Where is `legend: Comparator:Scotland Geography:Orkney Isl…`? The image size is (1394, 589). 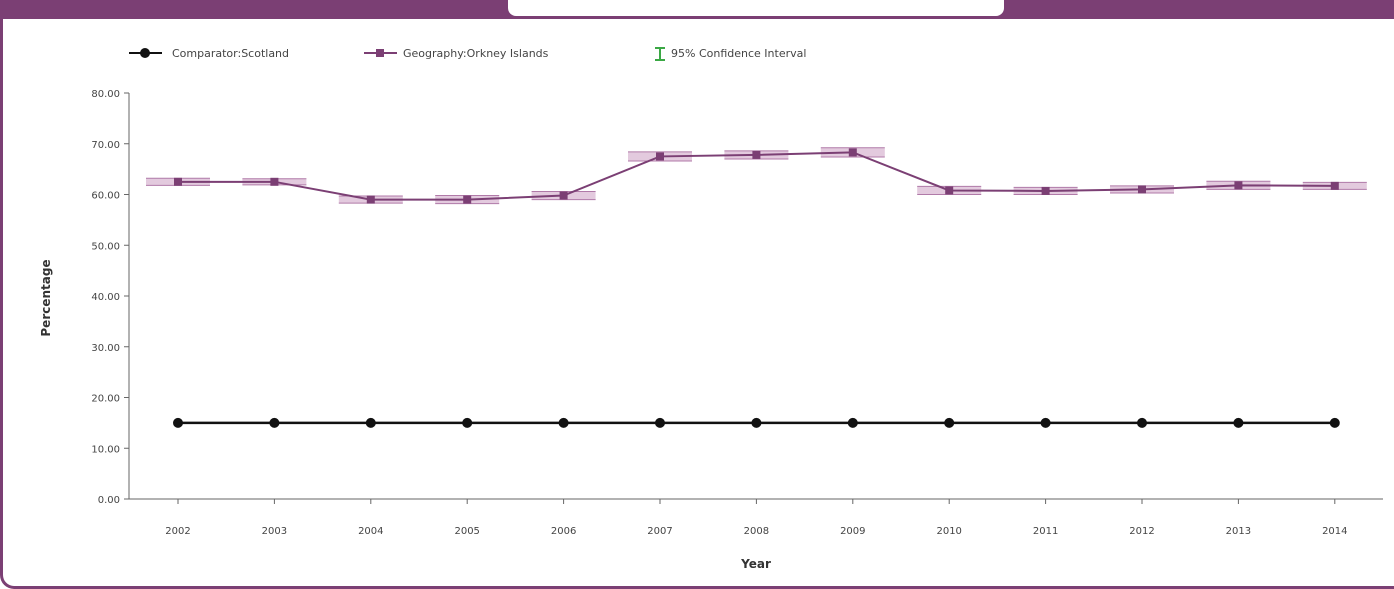 legend: Comparator:Scotland Geography:Orkney Isl… is located at coordinates (467, 54).